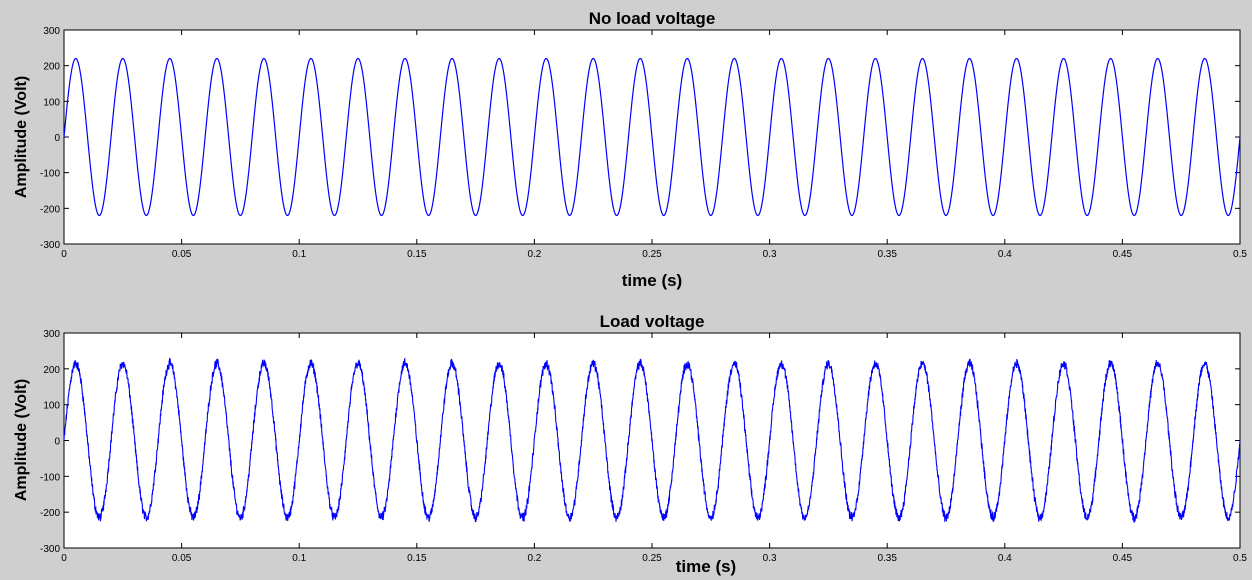 Image resolution: width=1252 pixels, height=580 pixels. What do you see at coordinates (652, 18) in the screenshot?
I see `chart-title: No load voltage` at bounding box center [652, 18].